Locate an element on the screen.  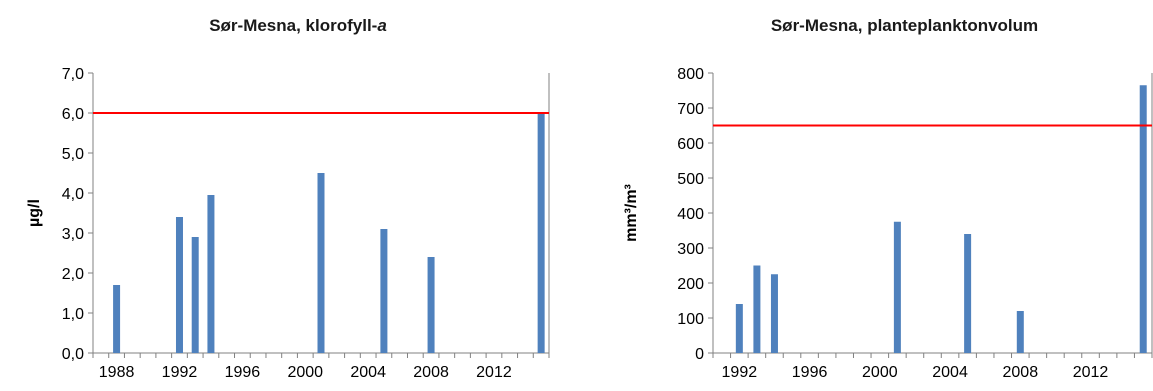
y-tick-label: 100 is located at coordinates (690, 319).